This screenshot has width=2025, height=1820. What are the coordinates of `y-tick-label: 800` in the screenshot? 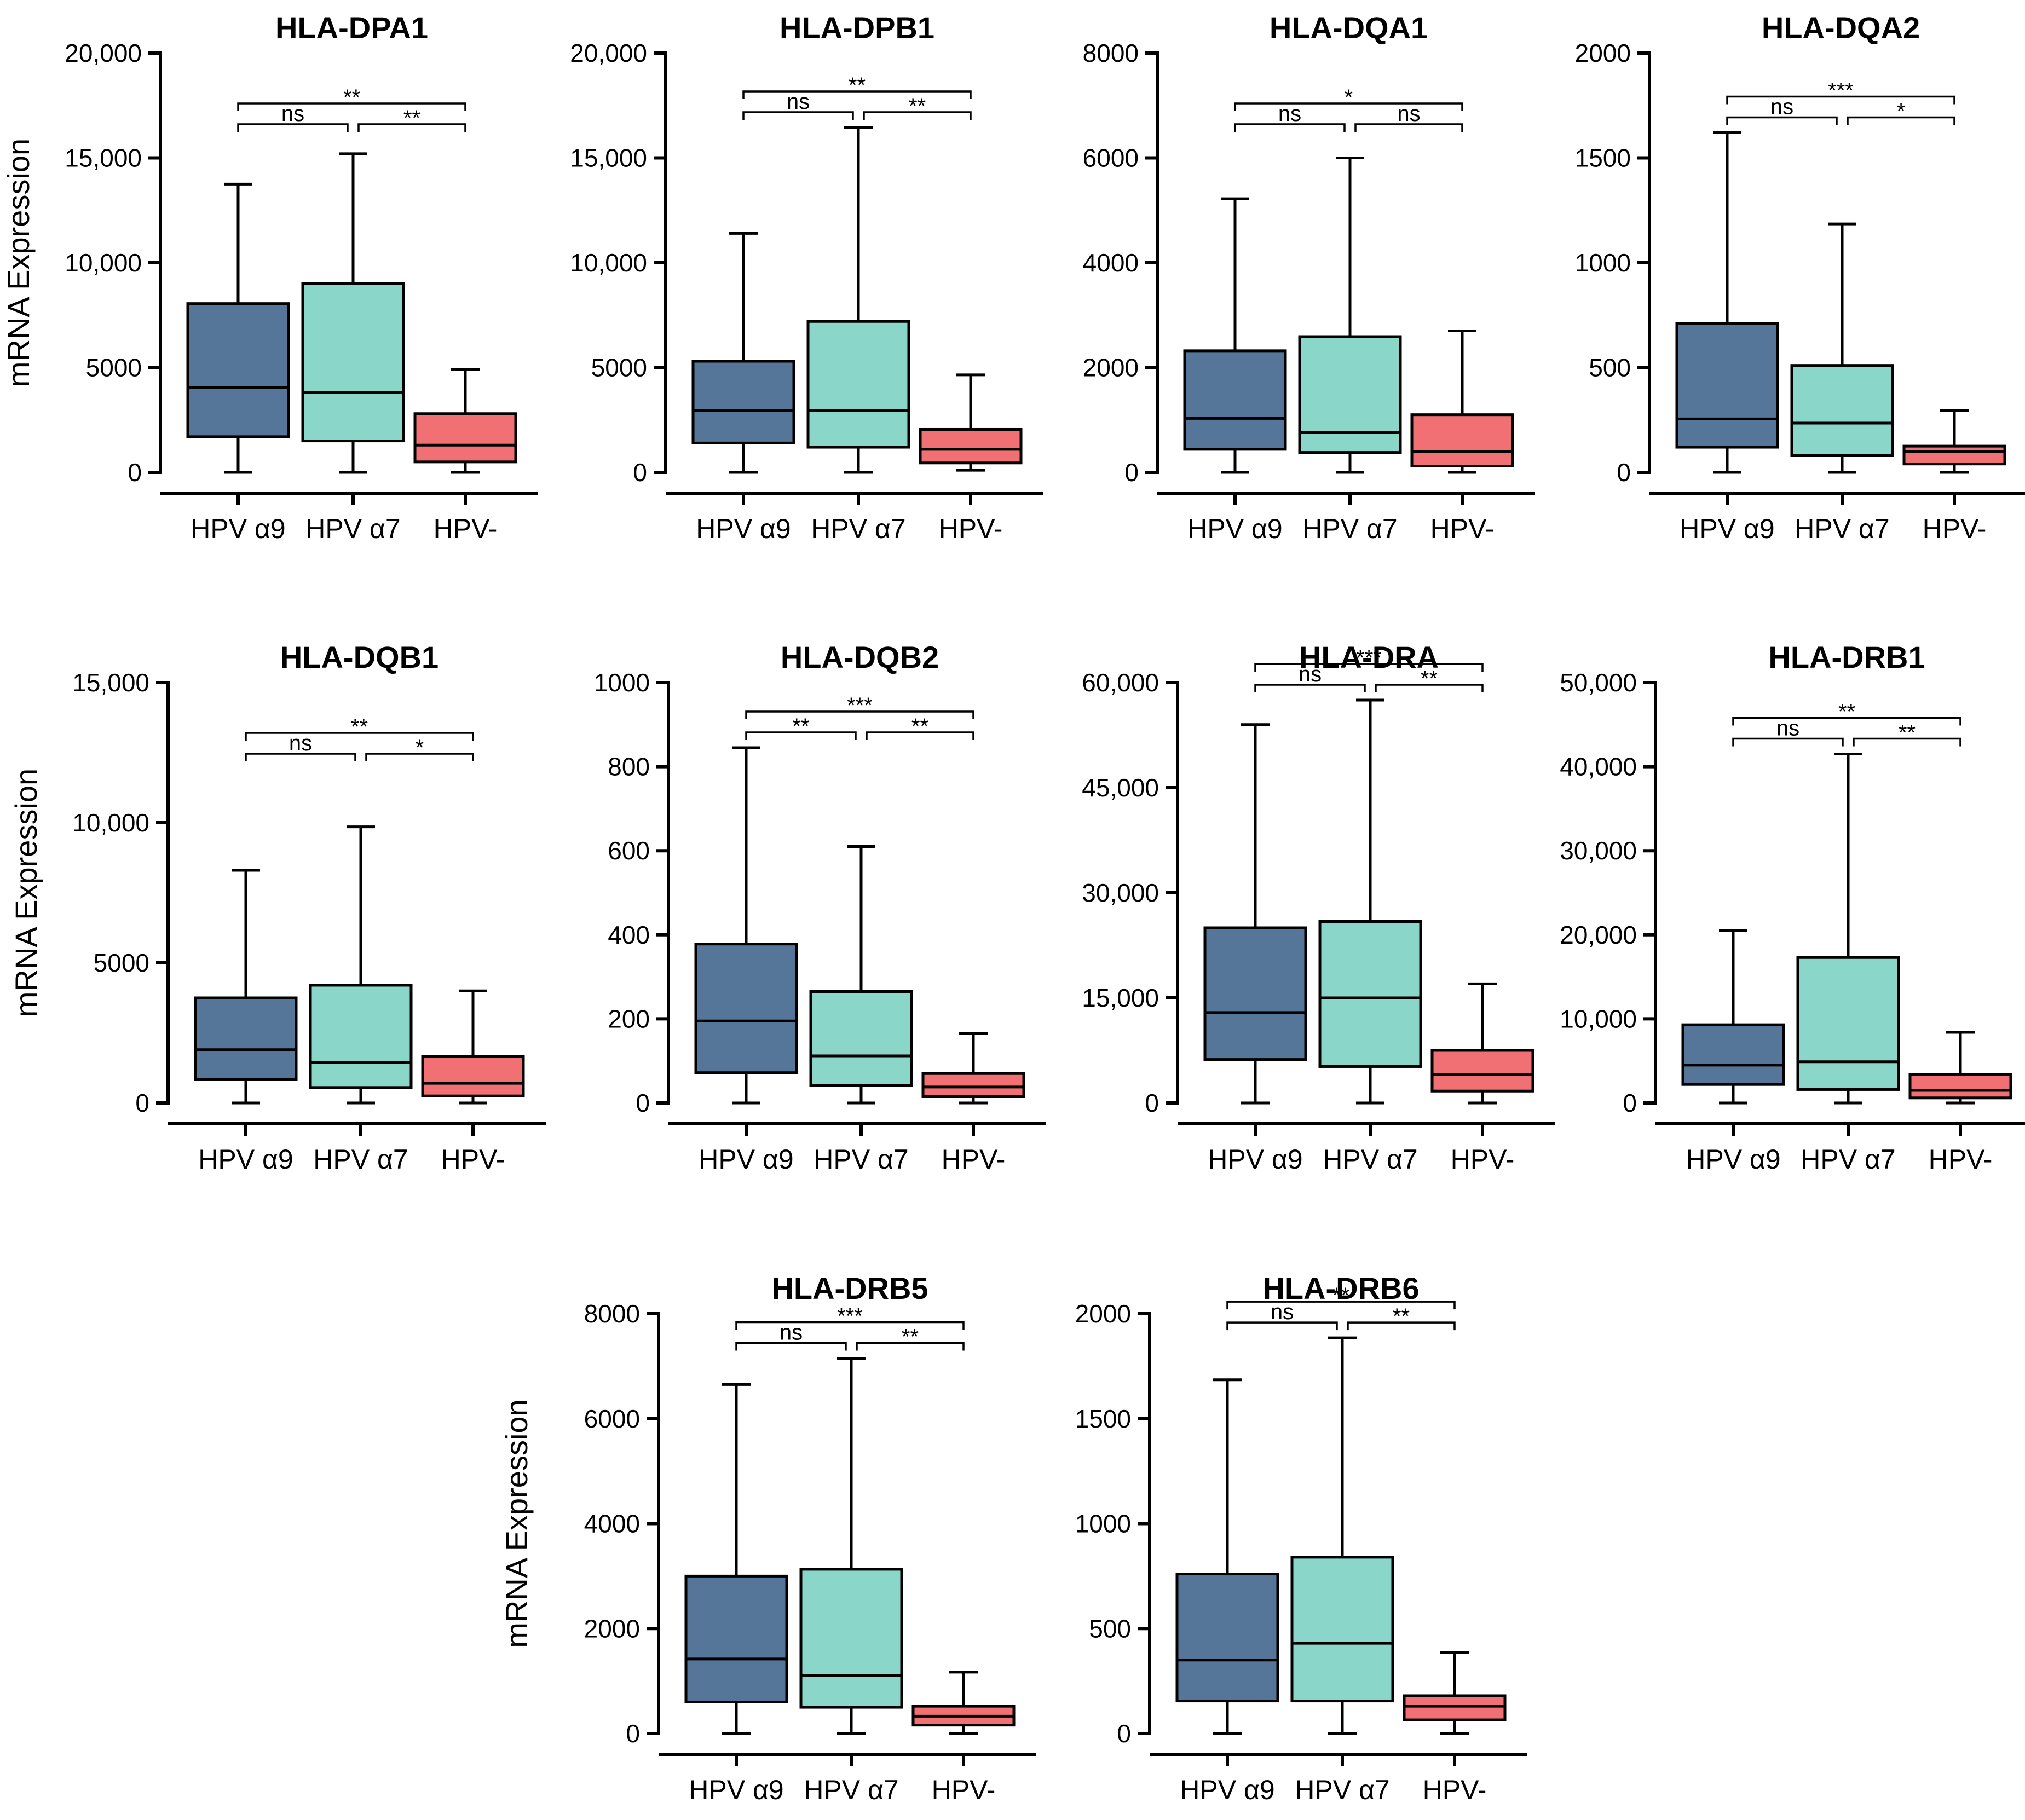 It's located at (629, 767).